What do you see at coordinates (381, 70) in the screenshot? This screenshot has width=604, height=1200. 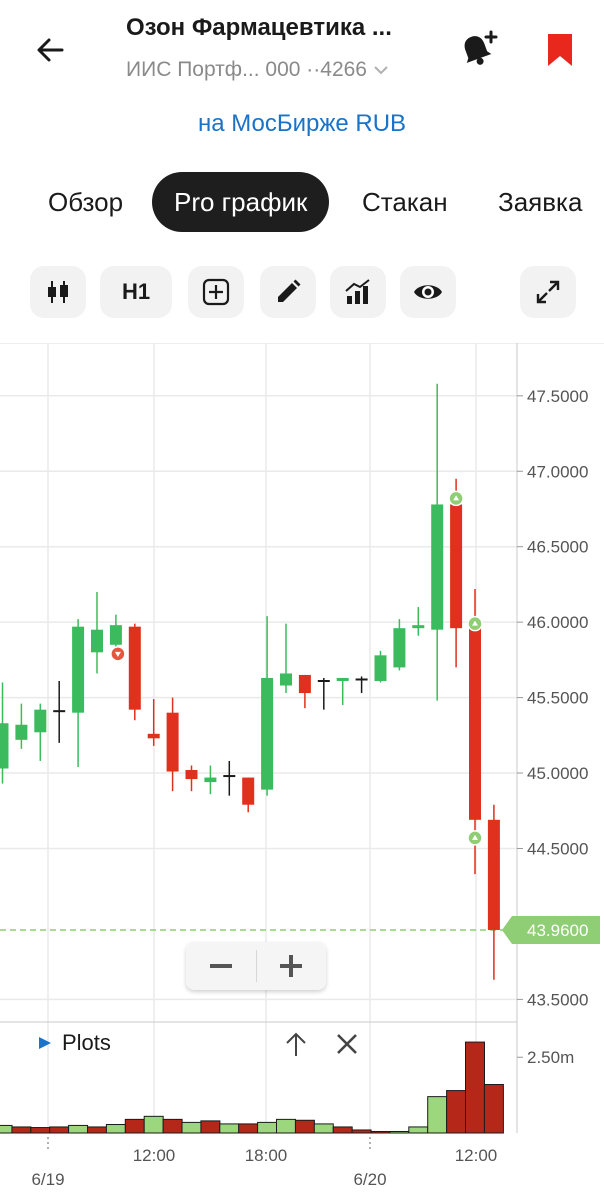 I see `chevron-down-icon` at bounding box center [381, 70].